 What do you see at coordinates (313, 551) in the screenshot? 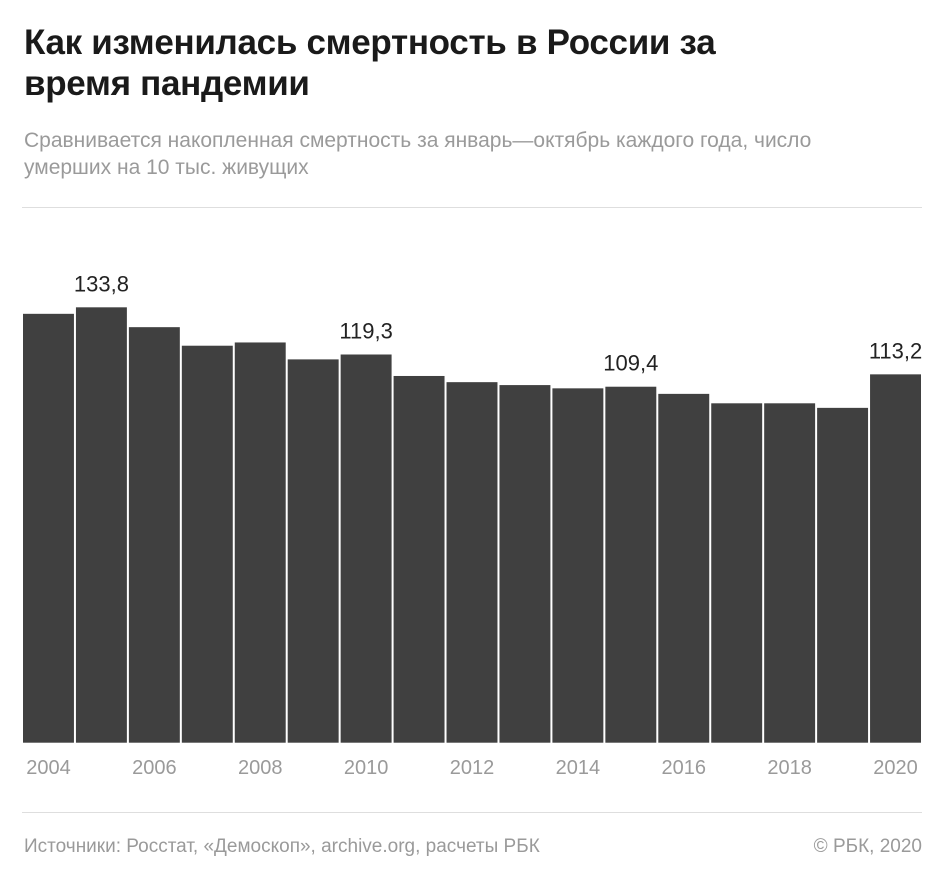
I see `bar-2009` at bounding box center [313, 551].